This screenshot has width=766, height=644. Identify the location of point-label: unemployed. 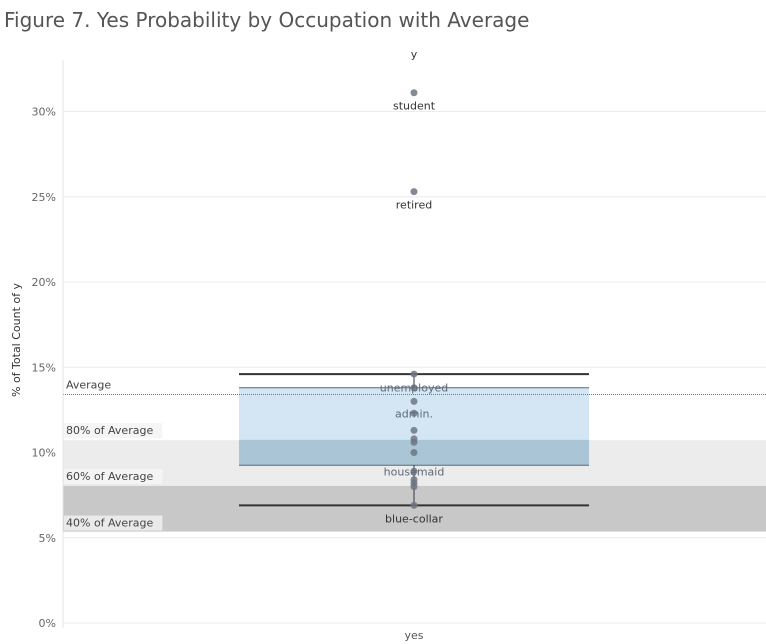
(414, 388).